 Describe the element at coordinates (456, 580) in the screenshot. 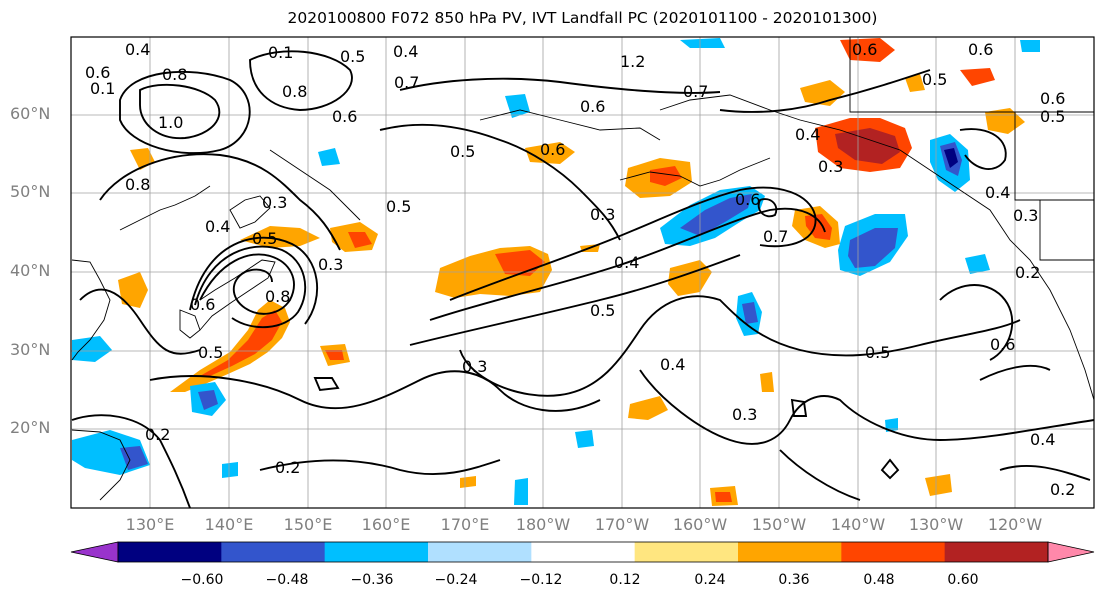

I see `colorbar-tick: −0.24` at that location.